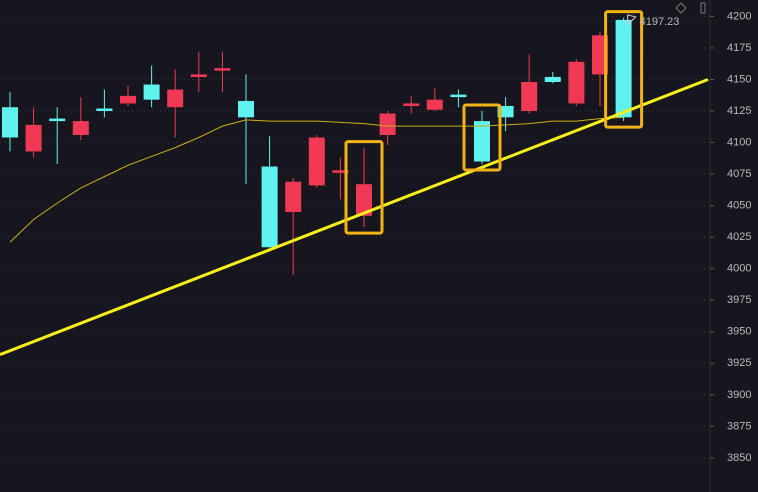 Image resolution: width=758 pixels, height=492 pixels. I want to click on y-tick-label: 4000, so click(739, 269).